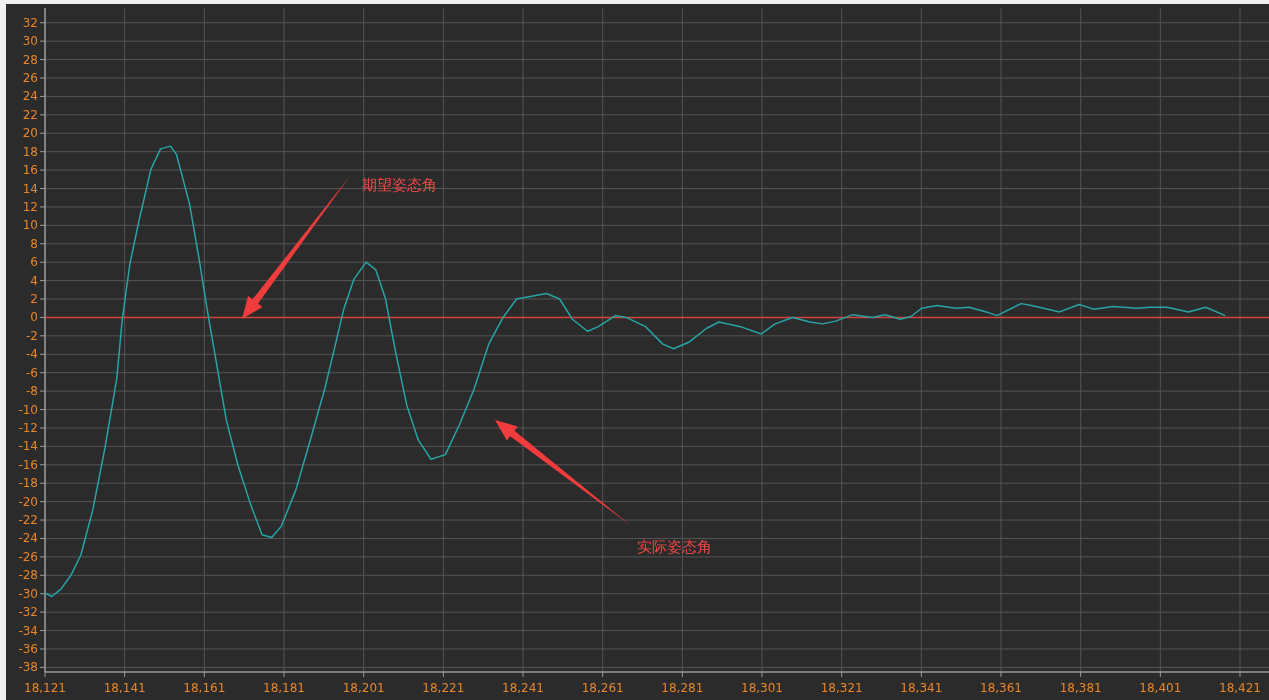  What do you see at coordinates (284, 688) in the screenshot?
I see `x-tick-label: 18,181` at bounding box center [284, 688].